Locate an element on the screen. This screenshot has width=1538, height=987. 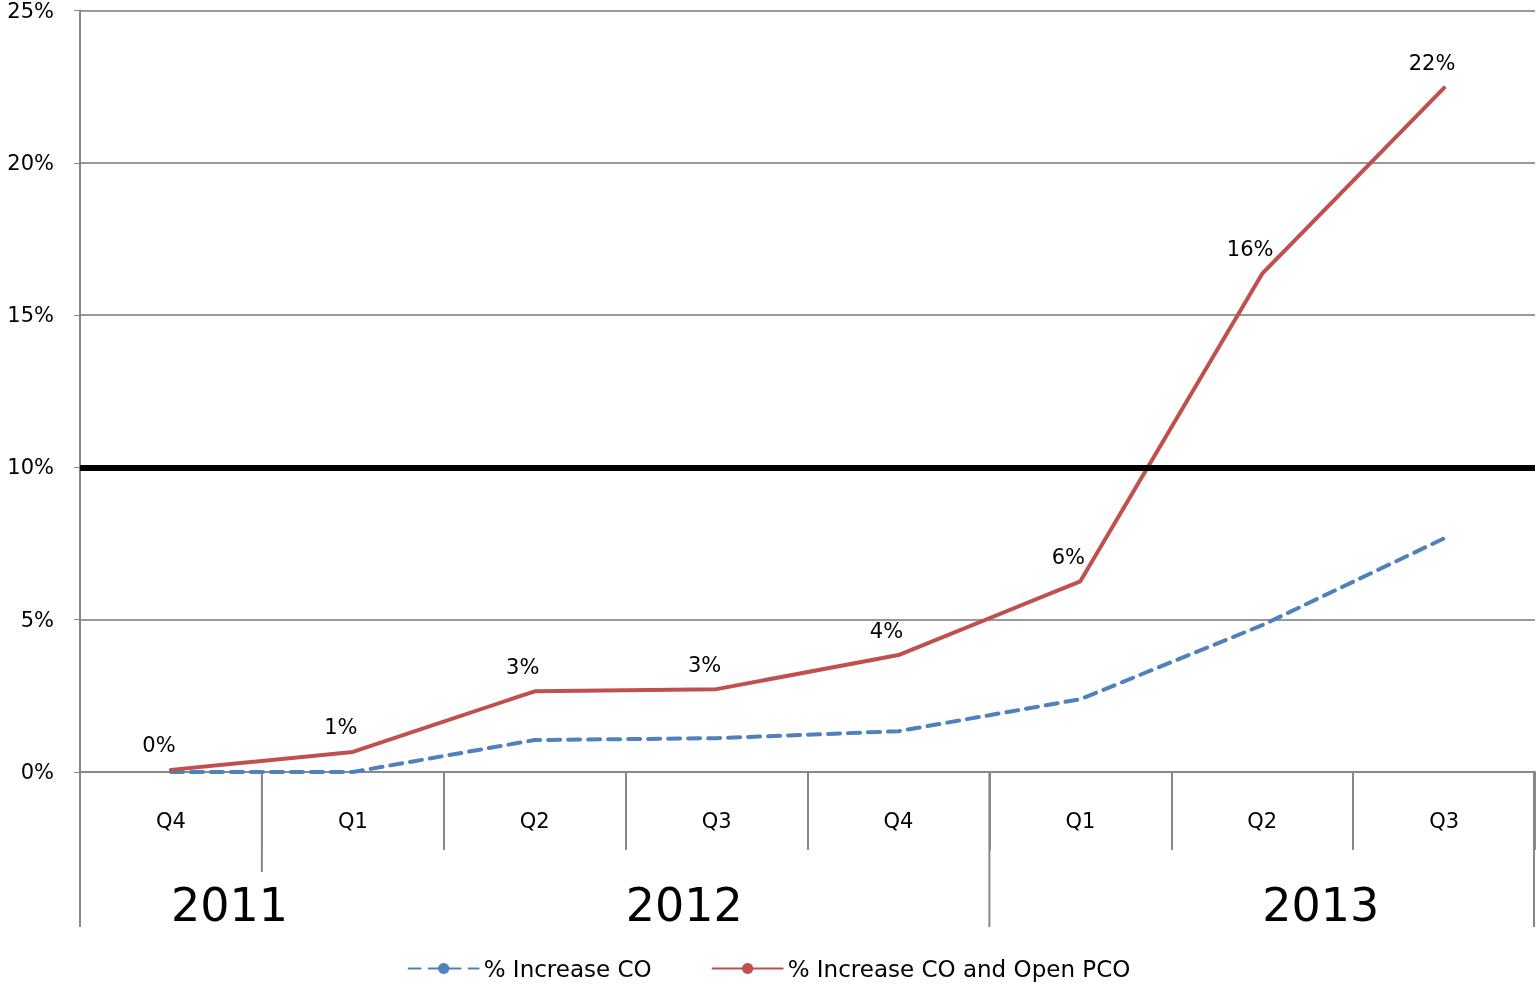
data-label: 4% is located at coordinates (886, 630).